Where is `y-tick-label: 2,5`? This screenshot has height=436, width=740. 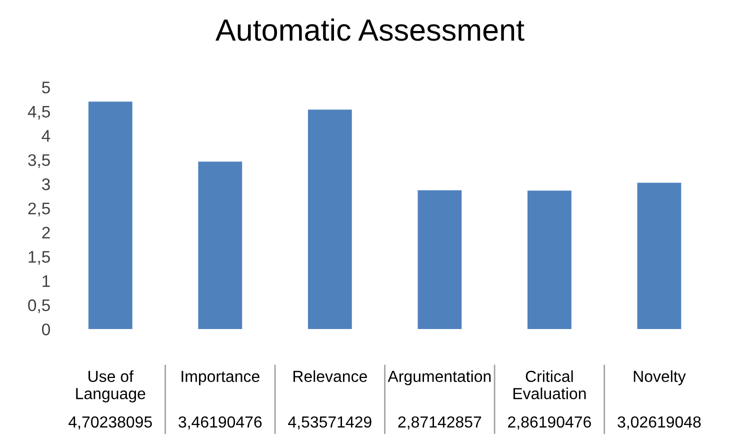
y-tick-label: 2,5 is located at coordinates (39, 209).